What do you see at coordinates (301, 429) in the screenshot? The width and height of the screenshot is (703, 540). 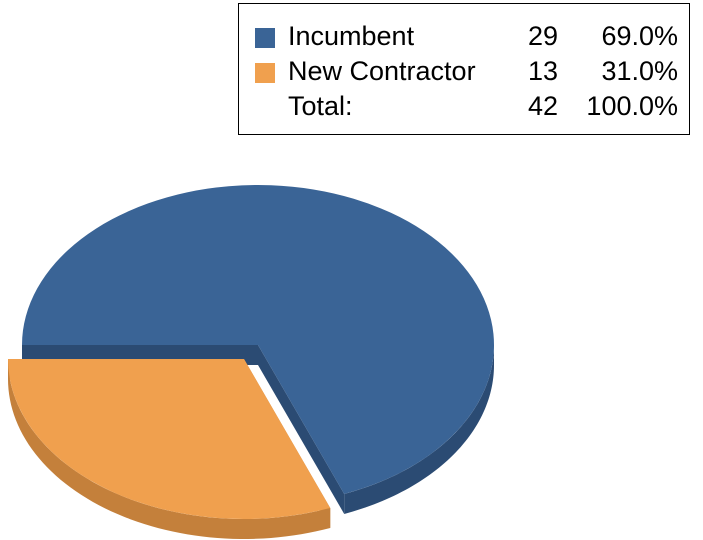 I see `slice-wall` at bounding box center [301, 429].